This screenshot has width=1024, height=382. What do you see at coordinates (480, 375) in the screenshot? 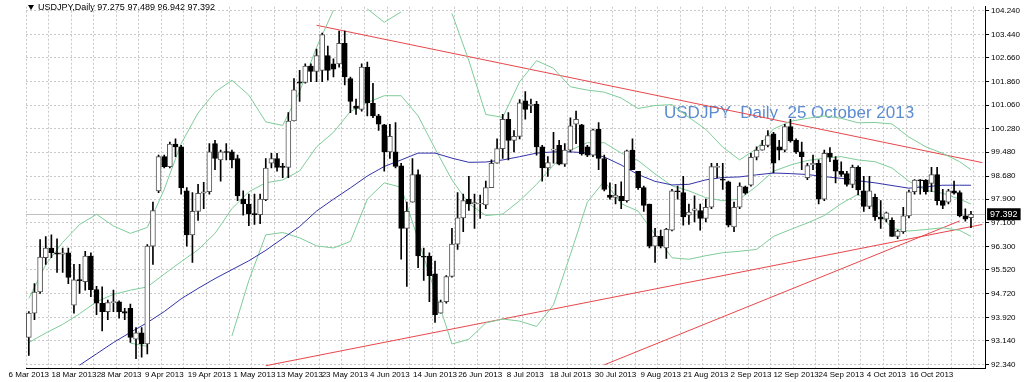
I see `x-tick-label: 26 Jun 2013` at bounding box center [480, 375].